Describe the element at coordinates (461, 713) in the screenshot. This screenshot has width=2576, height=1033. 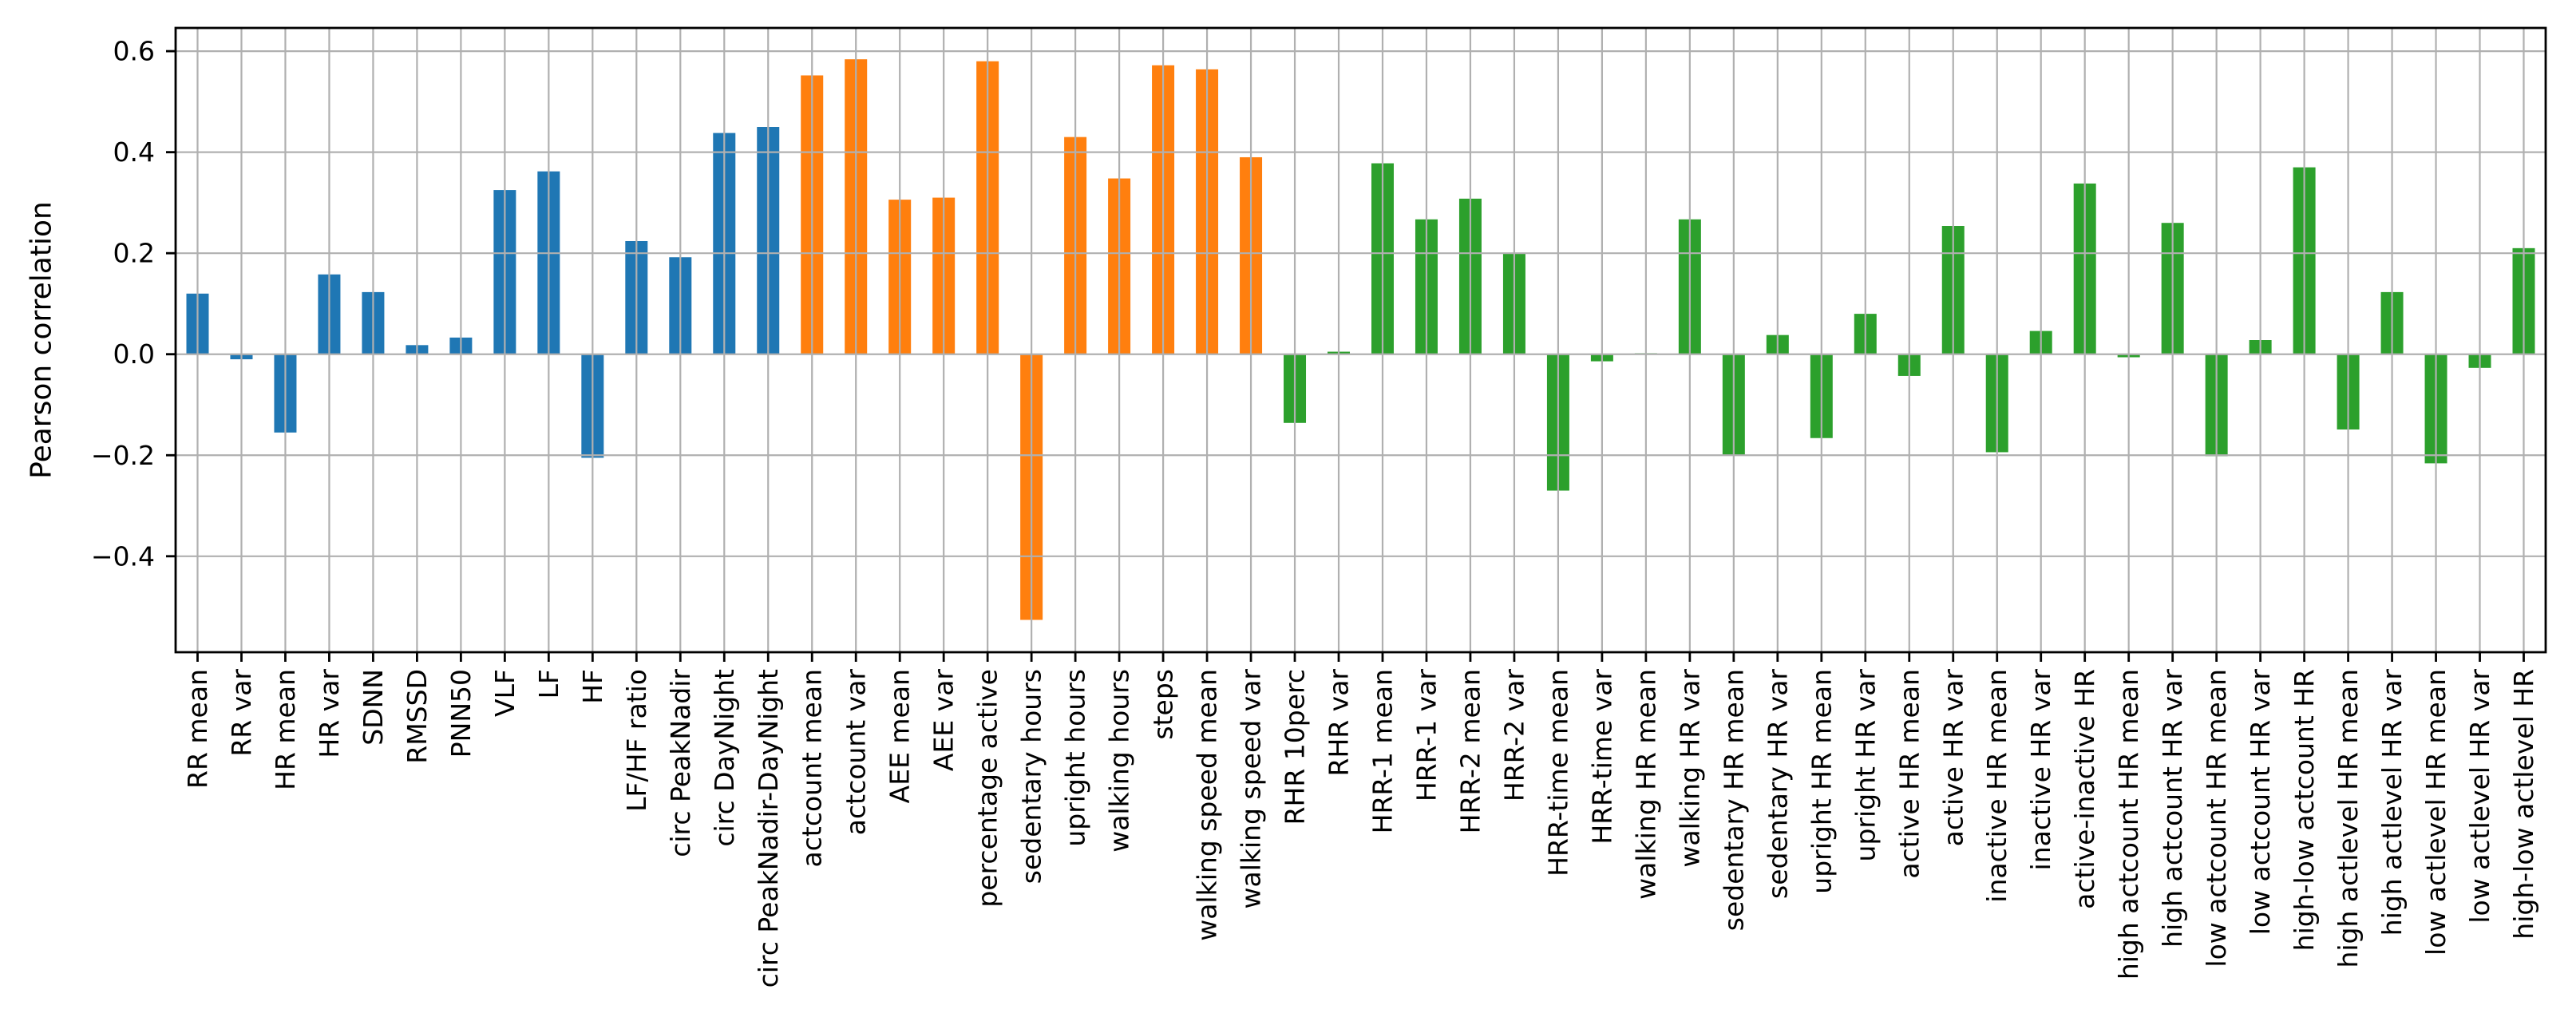
I see `x-tick-label-PNN50: PNN50` at that location.